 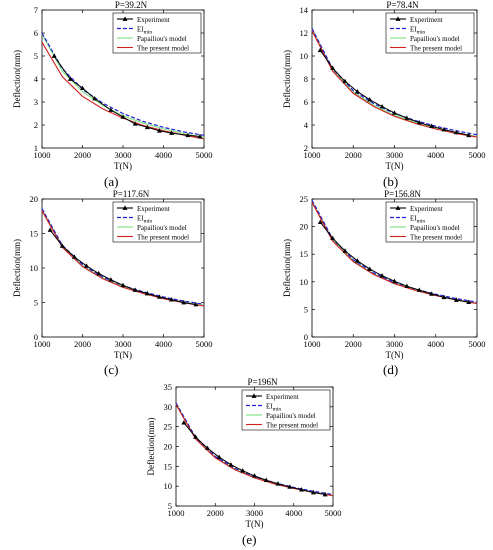 What do you see at coordinates (111, 181) in the screenshot?
I see `panel-letter-a: (a)` at bounding box center [111, 181].